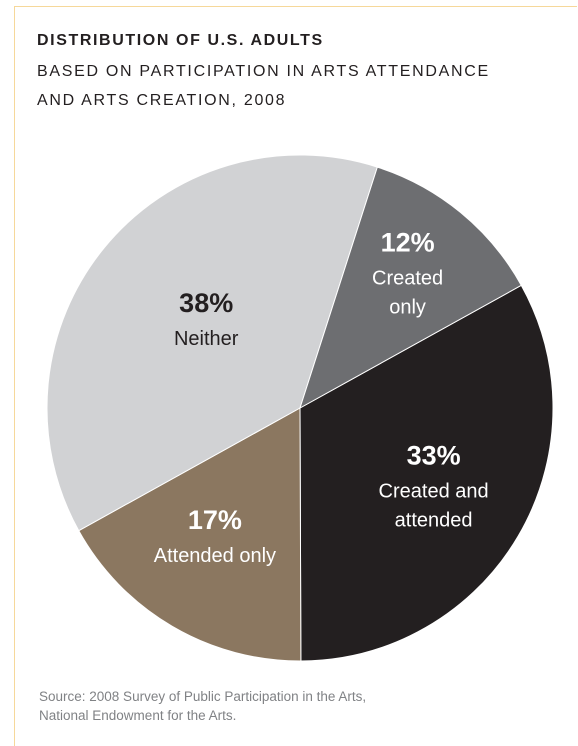 This screenshot has width=578, height=746. I want to click on slice-value-label: 33%, so click(434, 456).